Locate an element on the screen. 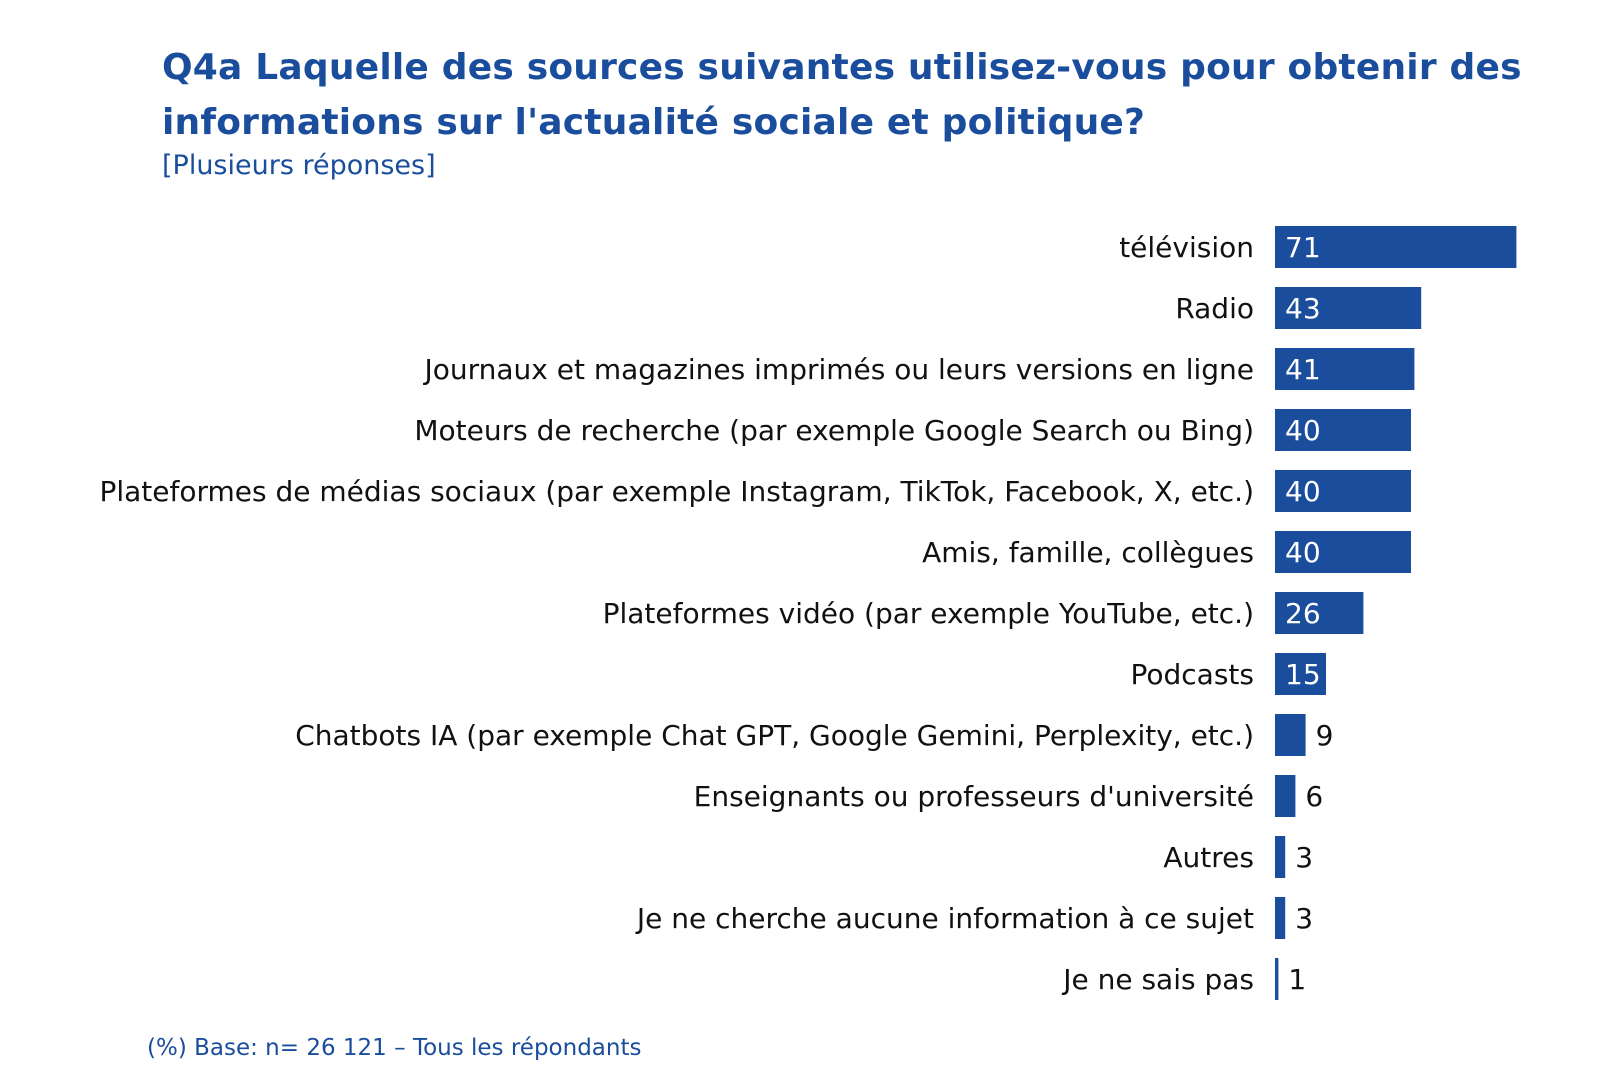  value-label-8: 9 is located at coordinates (1325, 735).